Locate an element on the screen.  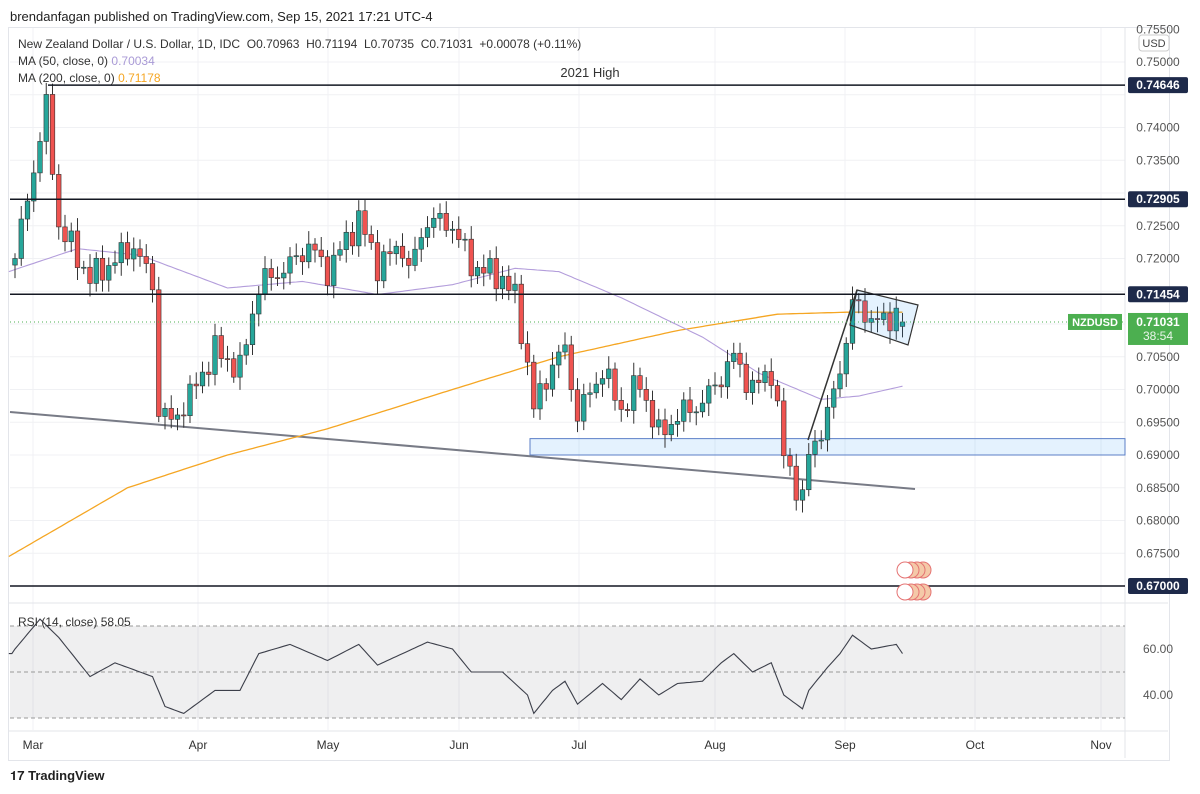
last-price-label-bg is located at coordinates (1158, 328).